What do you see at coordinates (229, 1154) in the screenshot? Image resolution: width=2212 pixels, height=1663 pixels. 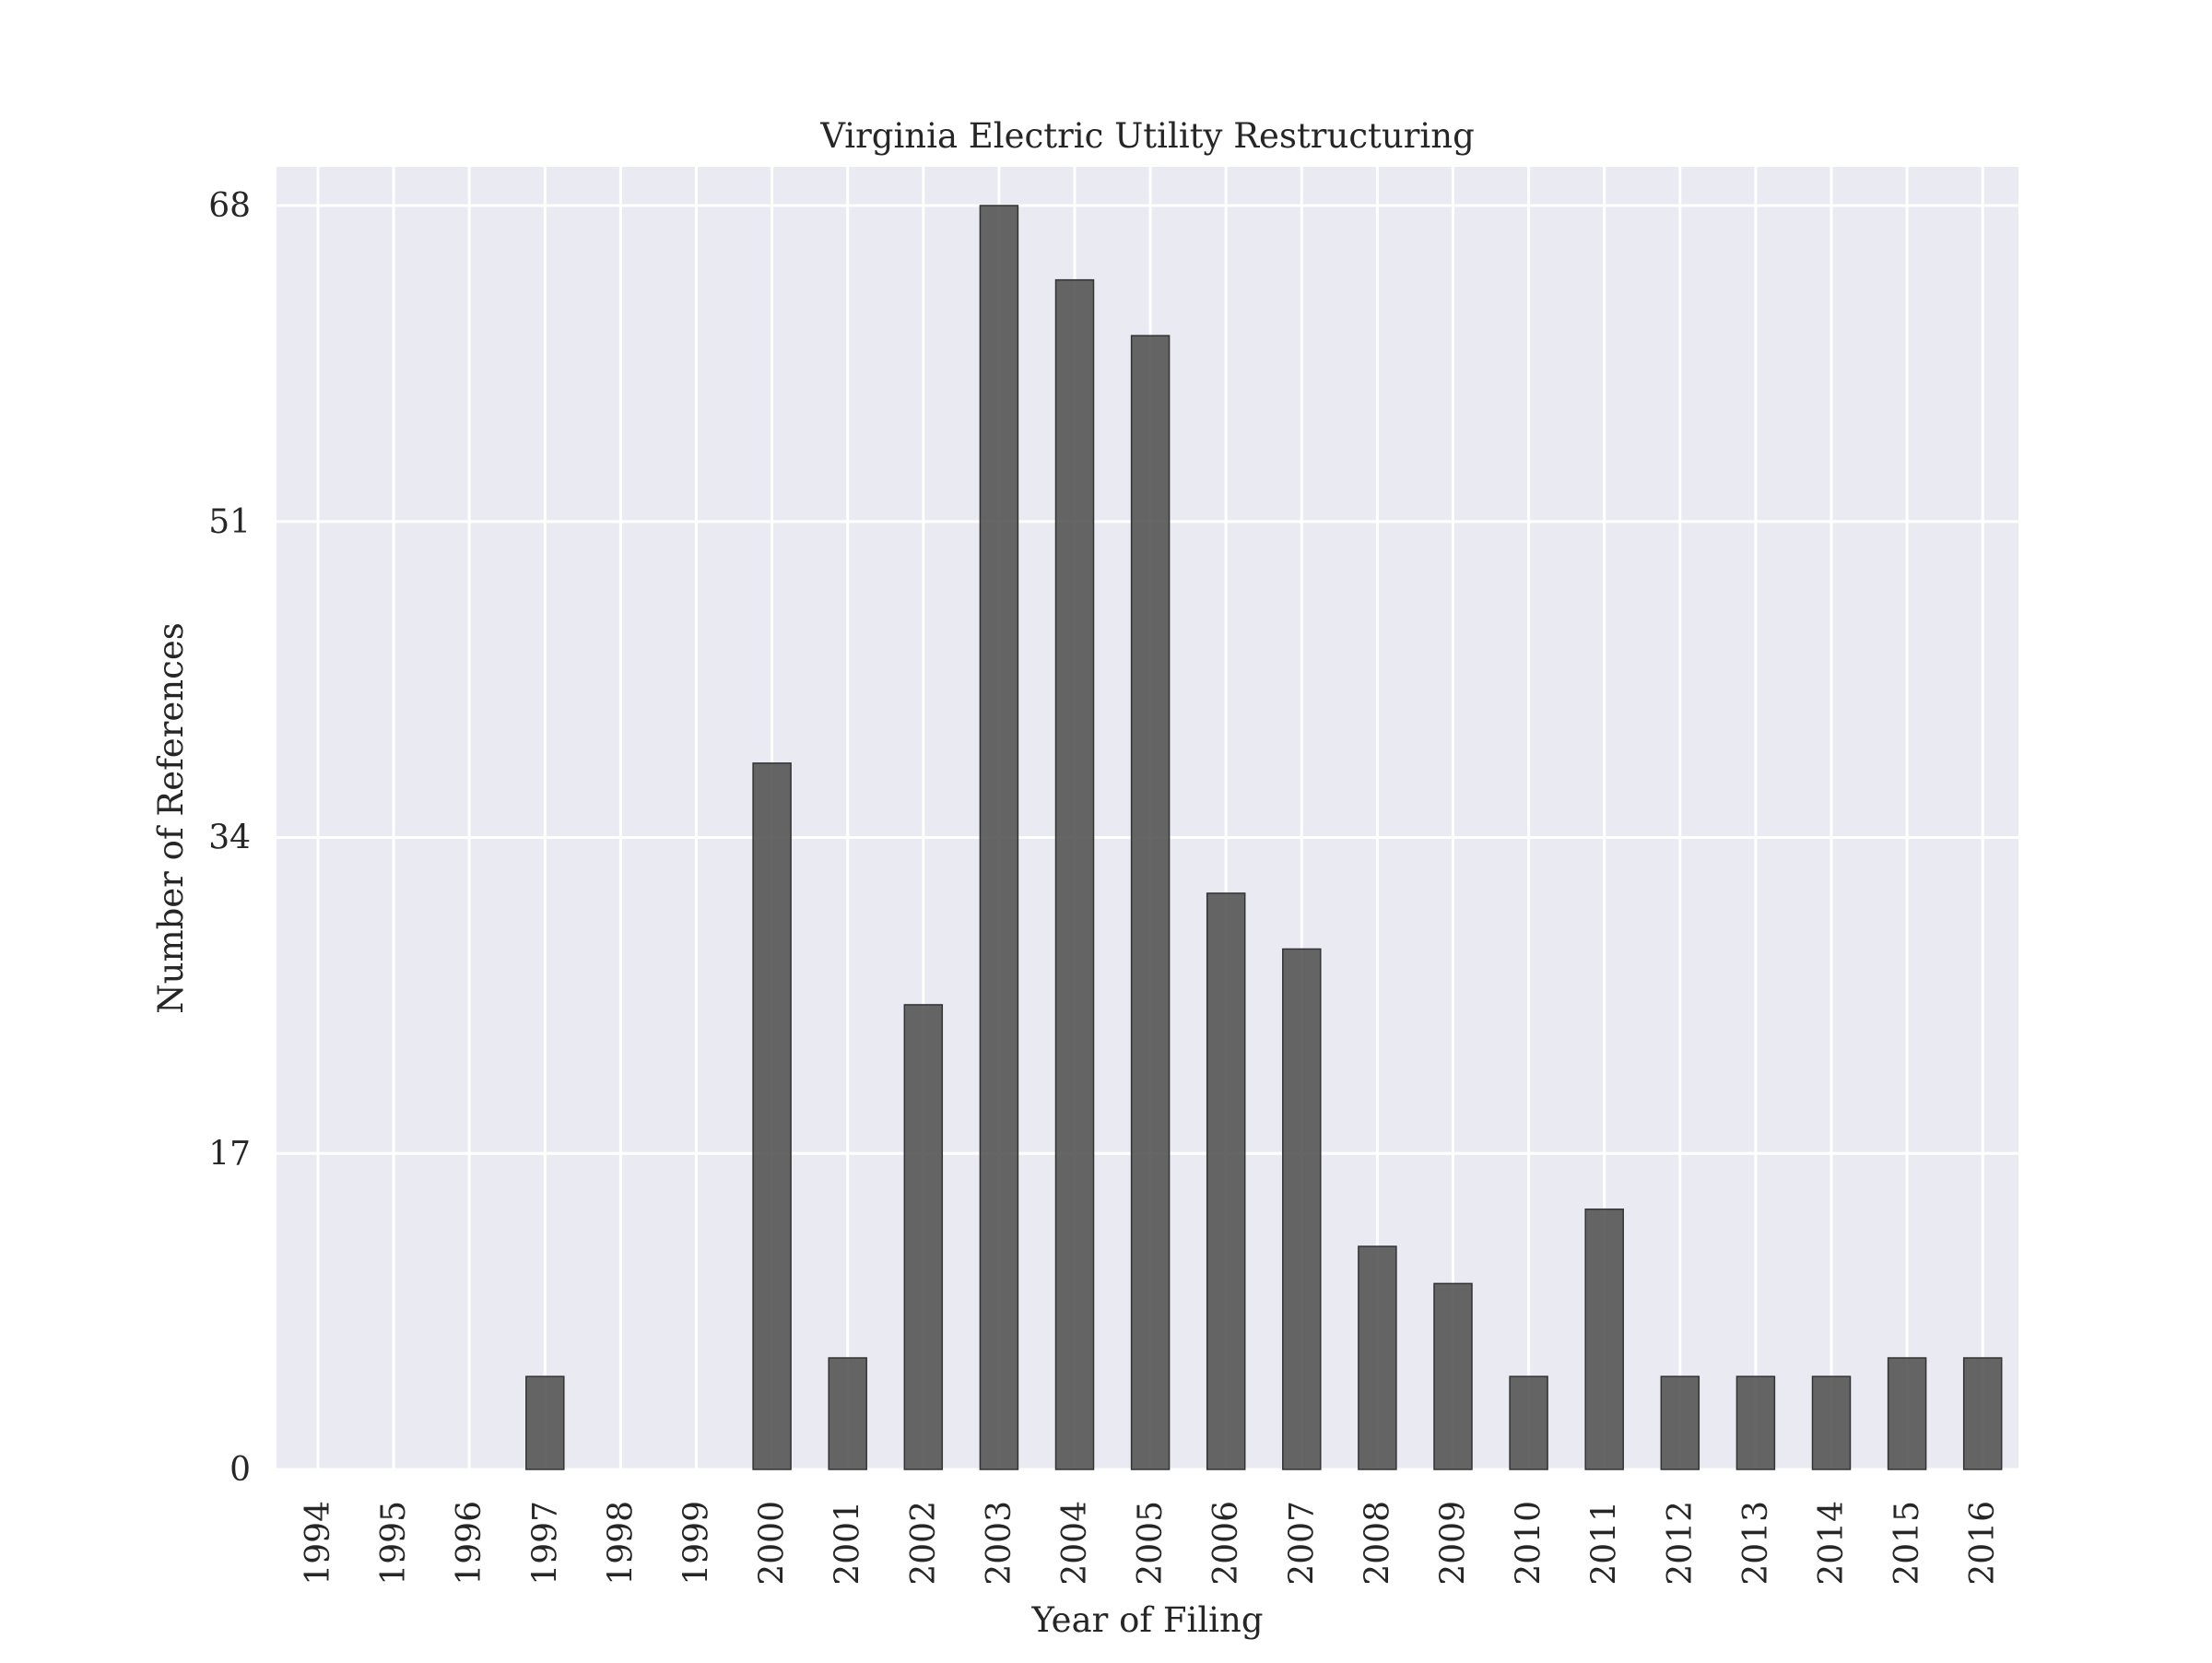 I see `y-tick-label: 17` at bounding box center [229, 1154].